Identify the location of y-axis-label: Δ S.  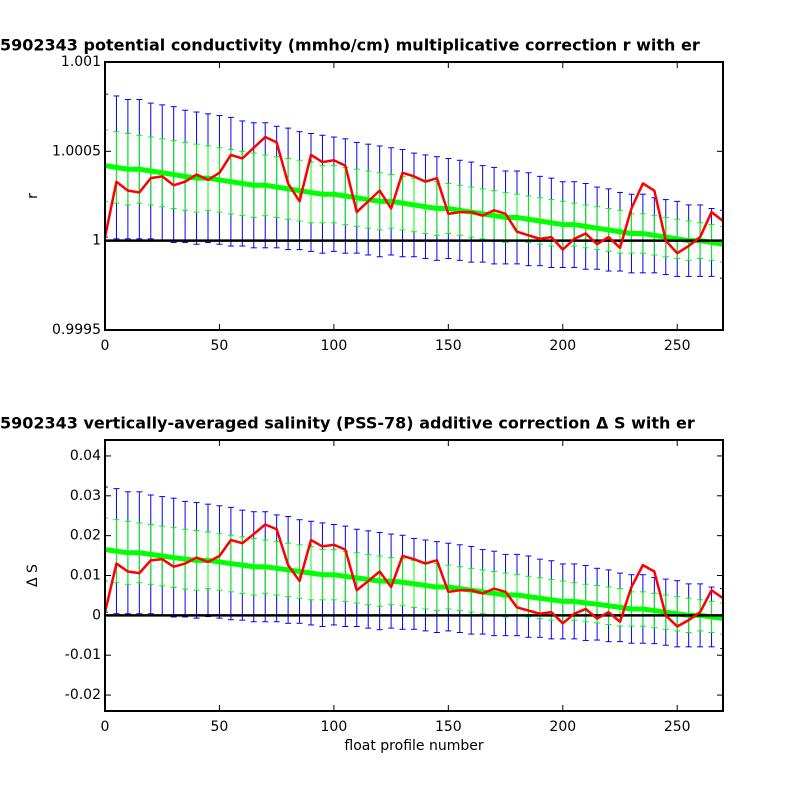
(33, 575).